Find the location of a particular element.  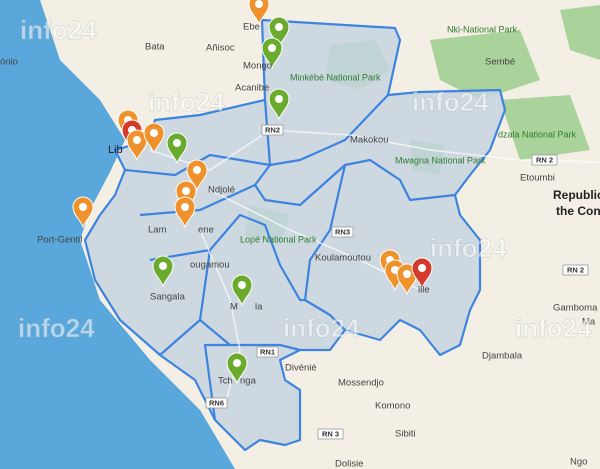

place-label: Port-Gentil is located at coordinates (59, 240).